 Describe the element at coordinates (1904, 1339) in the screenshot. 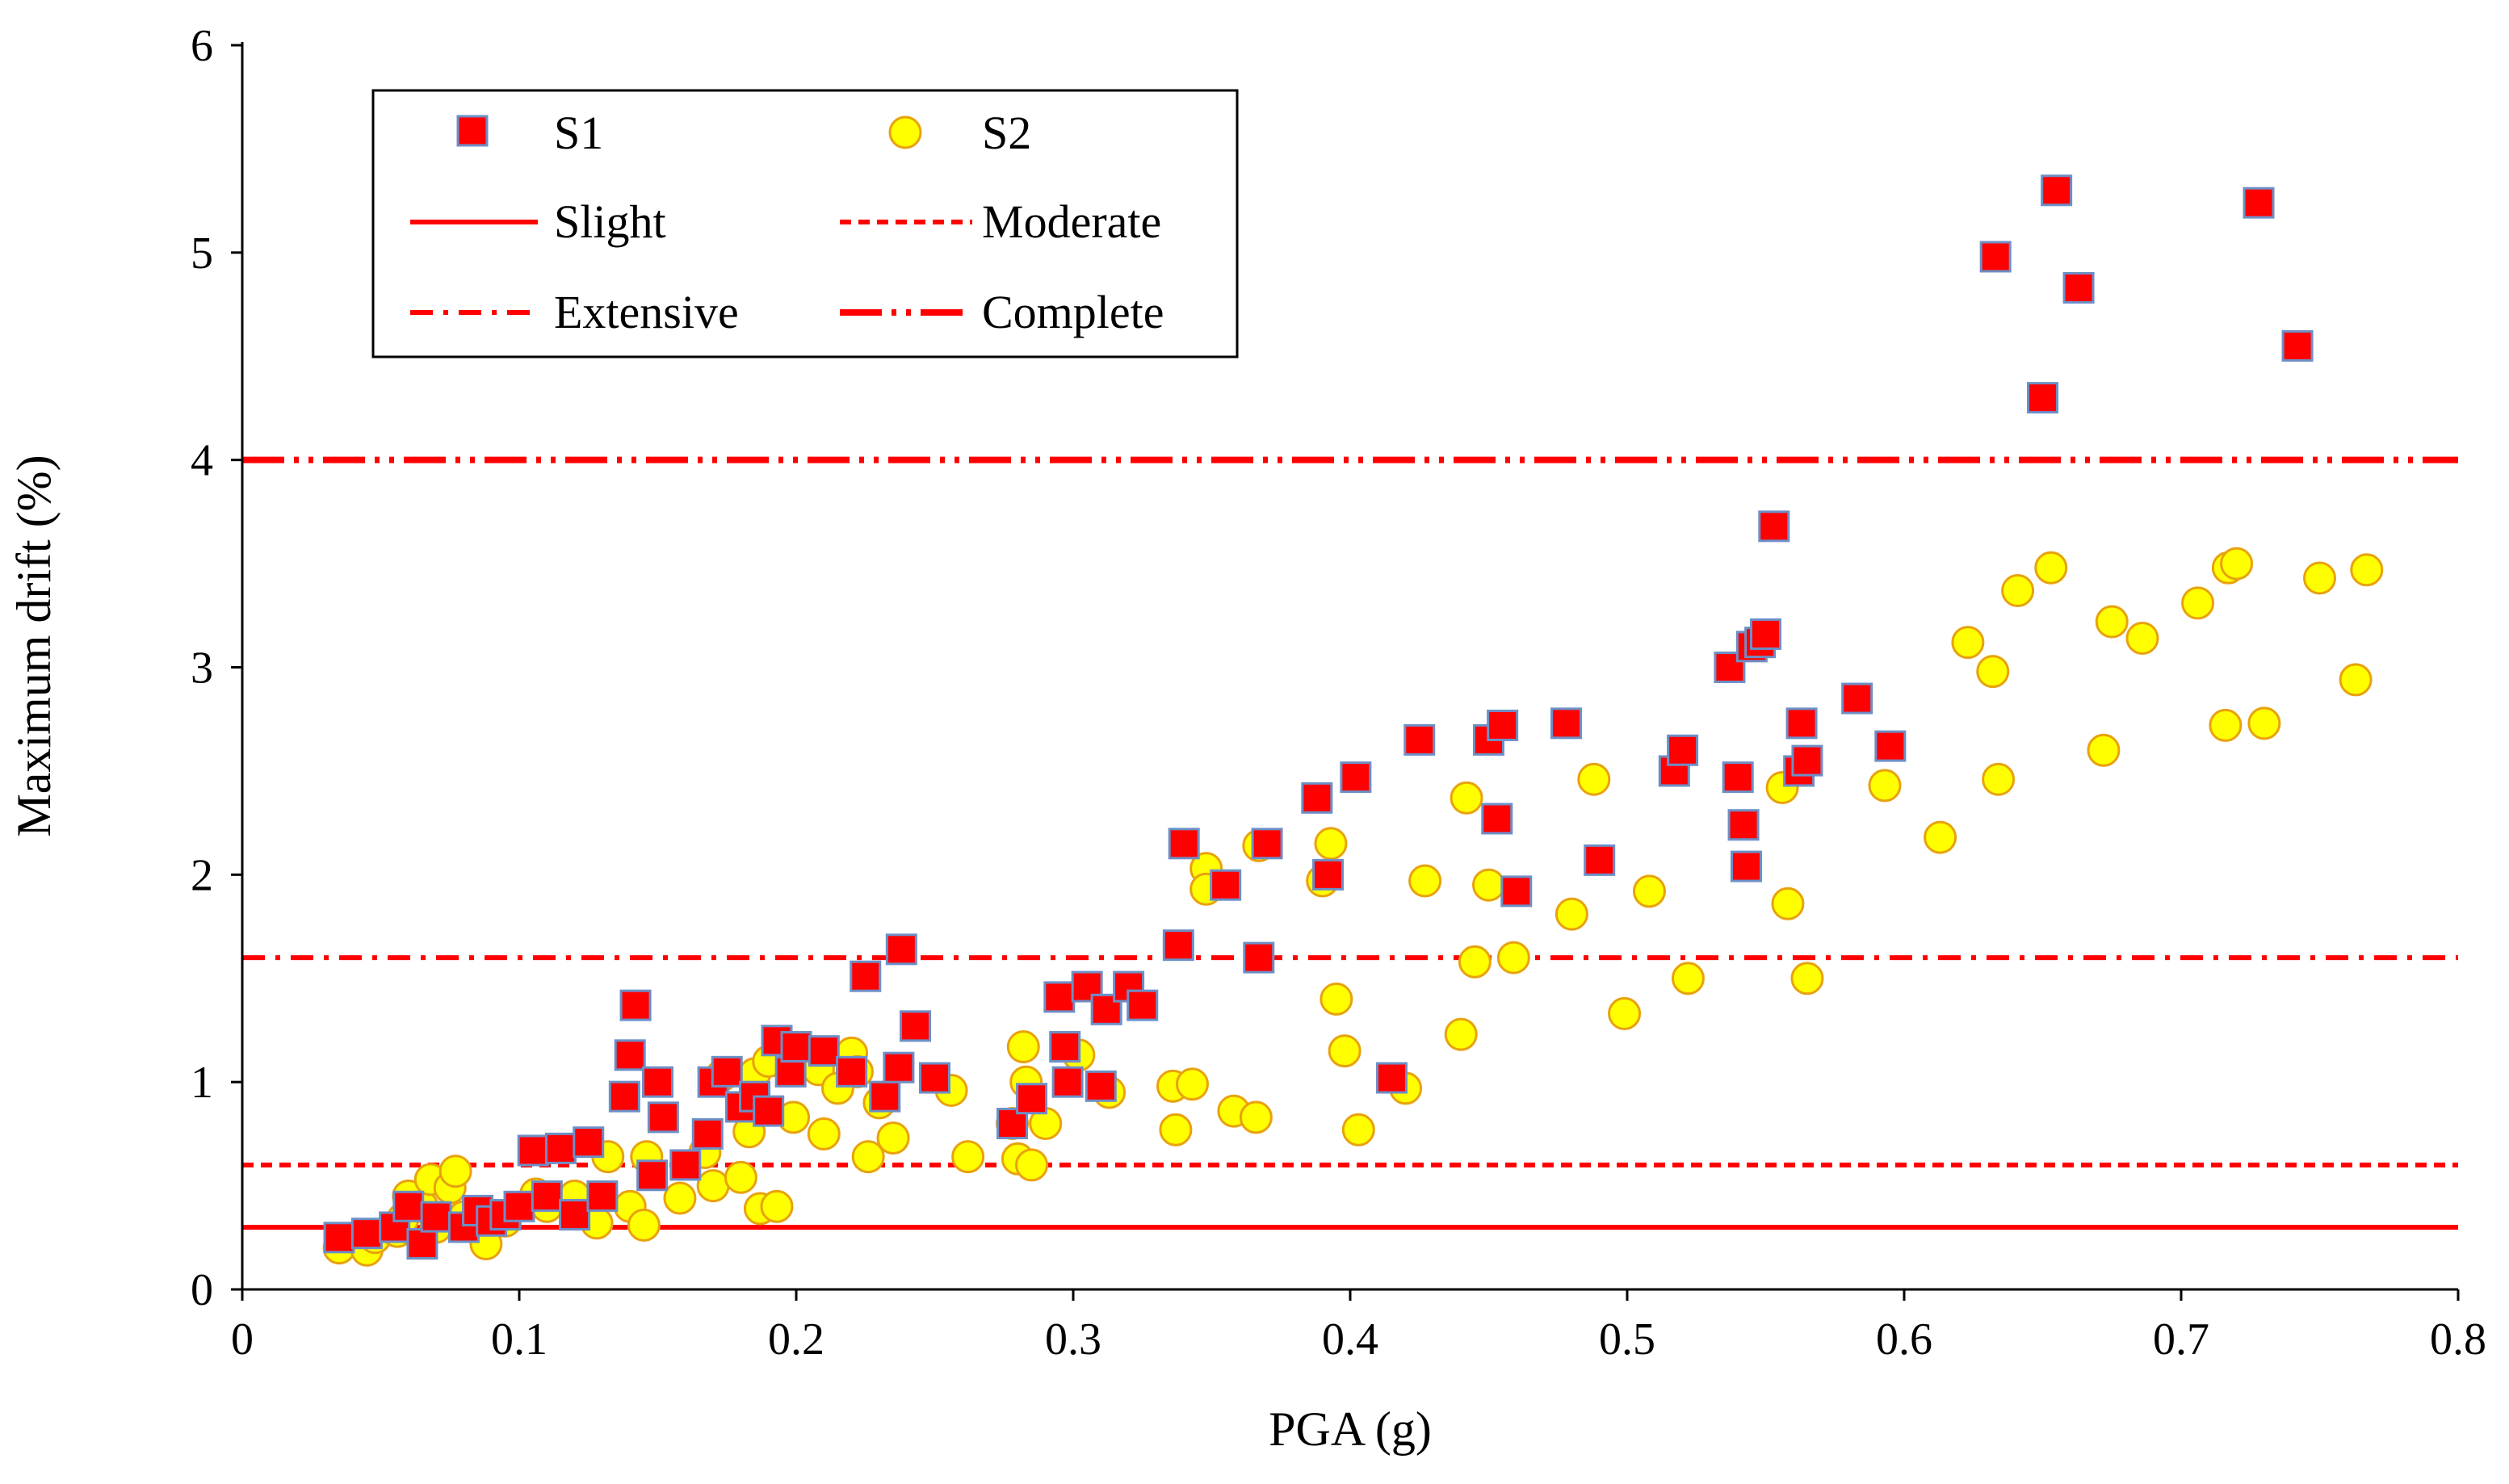

I see `x-tick-label: 0.6` at that location.